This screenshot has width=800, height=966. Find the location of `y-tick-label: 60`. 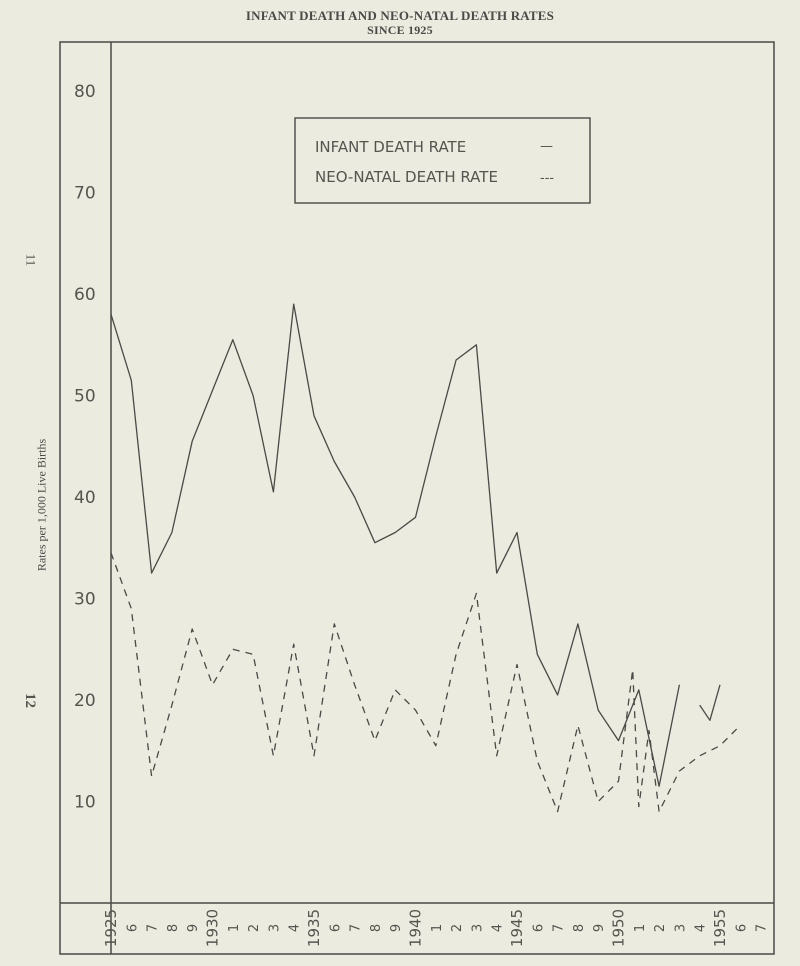

y-tick-label: 60 is located at coordinates (85, 295).